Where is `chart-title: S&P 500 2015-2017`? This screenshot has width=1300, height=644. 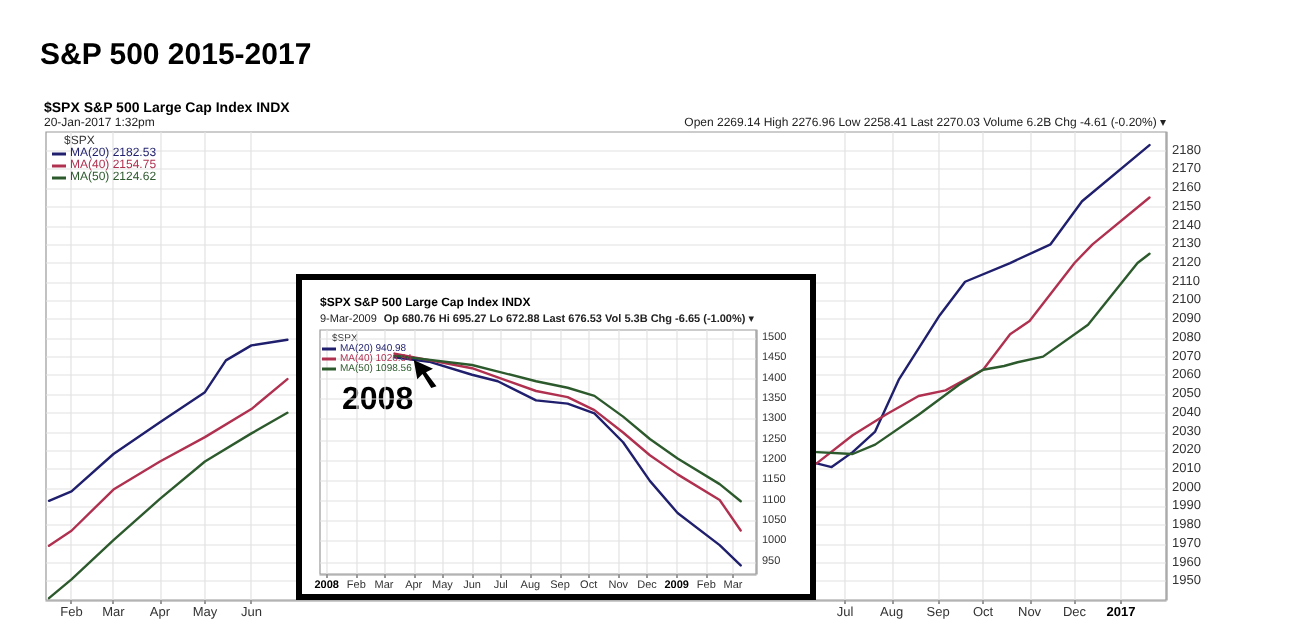
chart-title: S&P 500 2015-2017 is located at coordinates (176, 55).